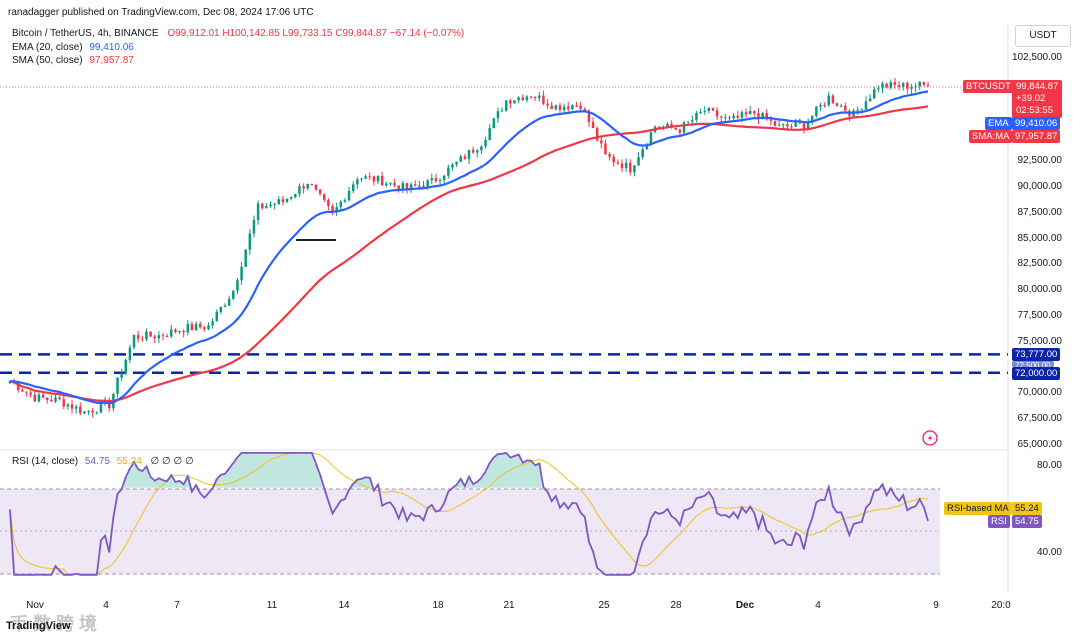 The height and width of the screenshot is (642, 1080). I want to click on lightning-icon, so click(930, 438).